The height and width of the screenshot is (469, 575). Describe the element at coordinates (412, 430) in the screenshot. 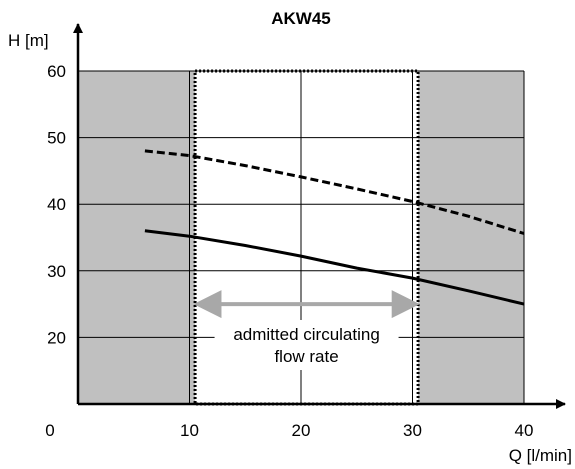

I see `x-tick-label-30: 30` at that location.